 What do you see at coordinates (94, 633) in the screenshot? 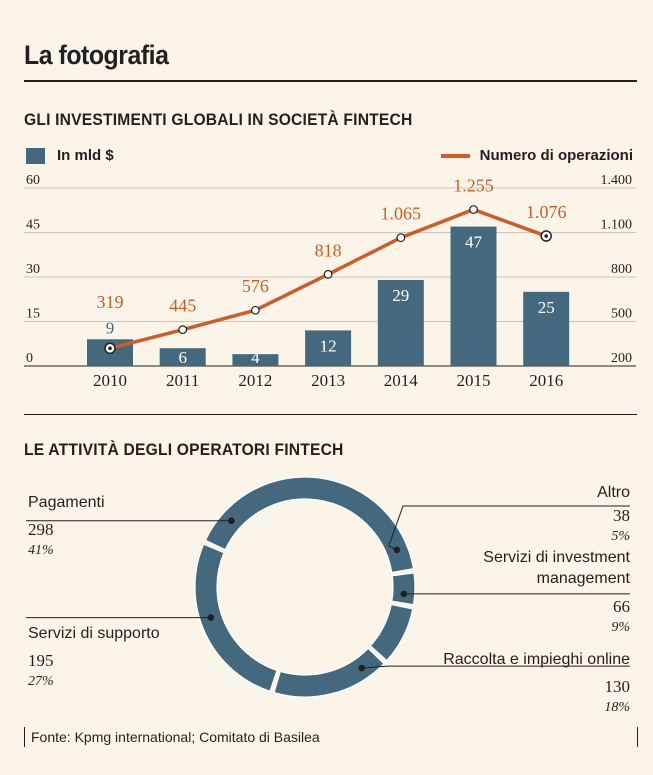
I see `category-label: Servizi di supporto` at bounding box center [94, 633].